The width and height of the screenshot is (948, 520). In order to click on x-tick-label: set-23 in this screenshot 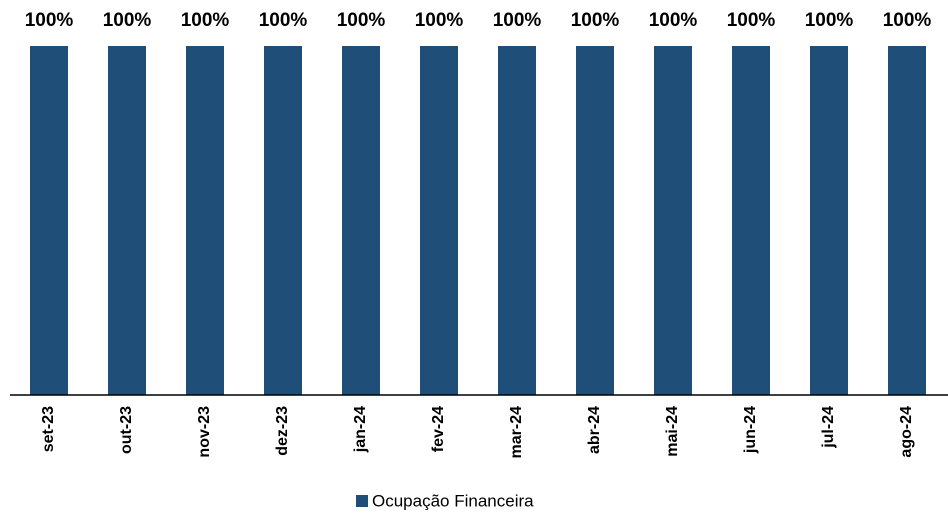, I will do `click(48, 429)`.